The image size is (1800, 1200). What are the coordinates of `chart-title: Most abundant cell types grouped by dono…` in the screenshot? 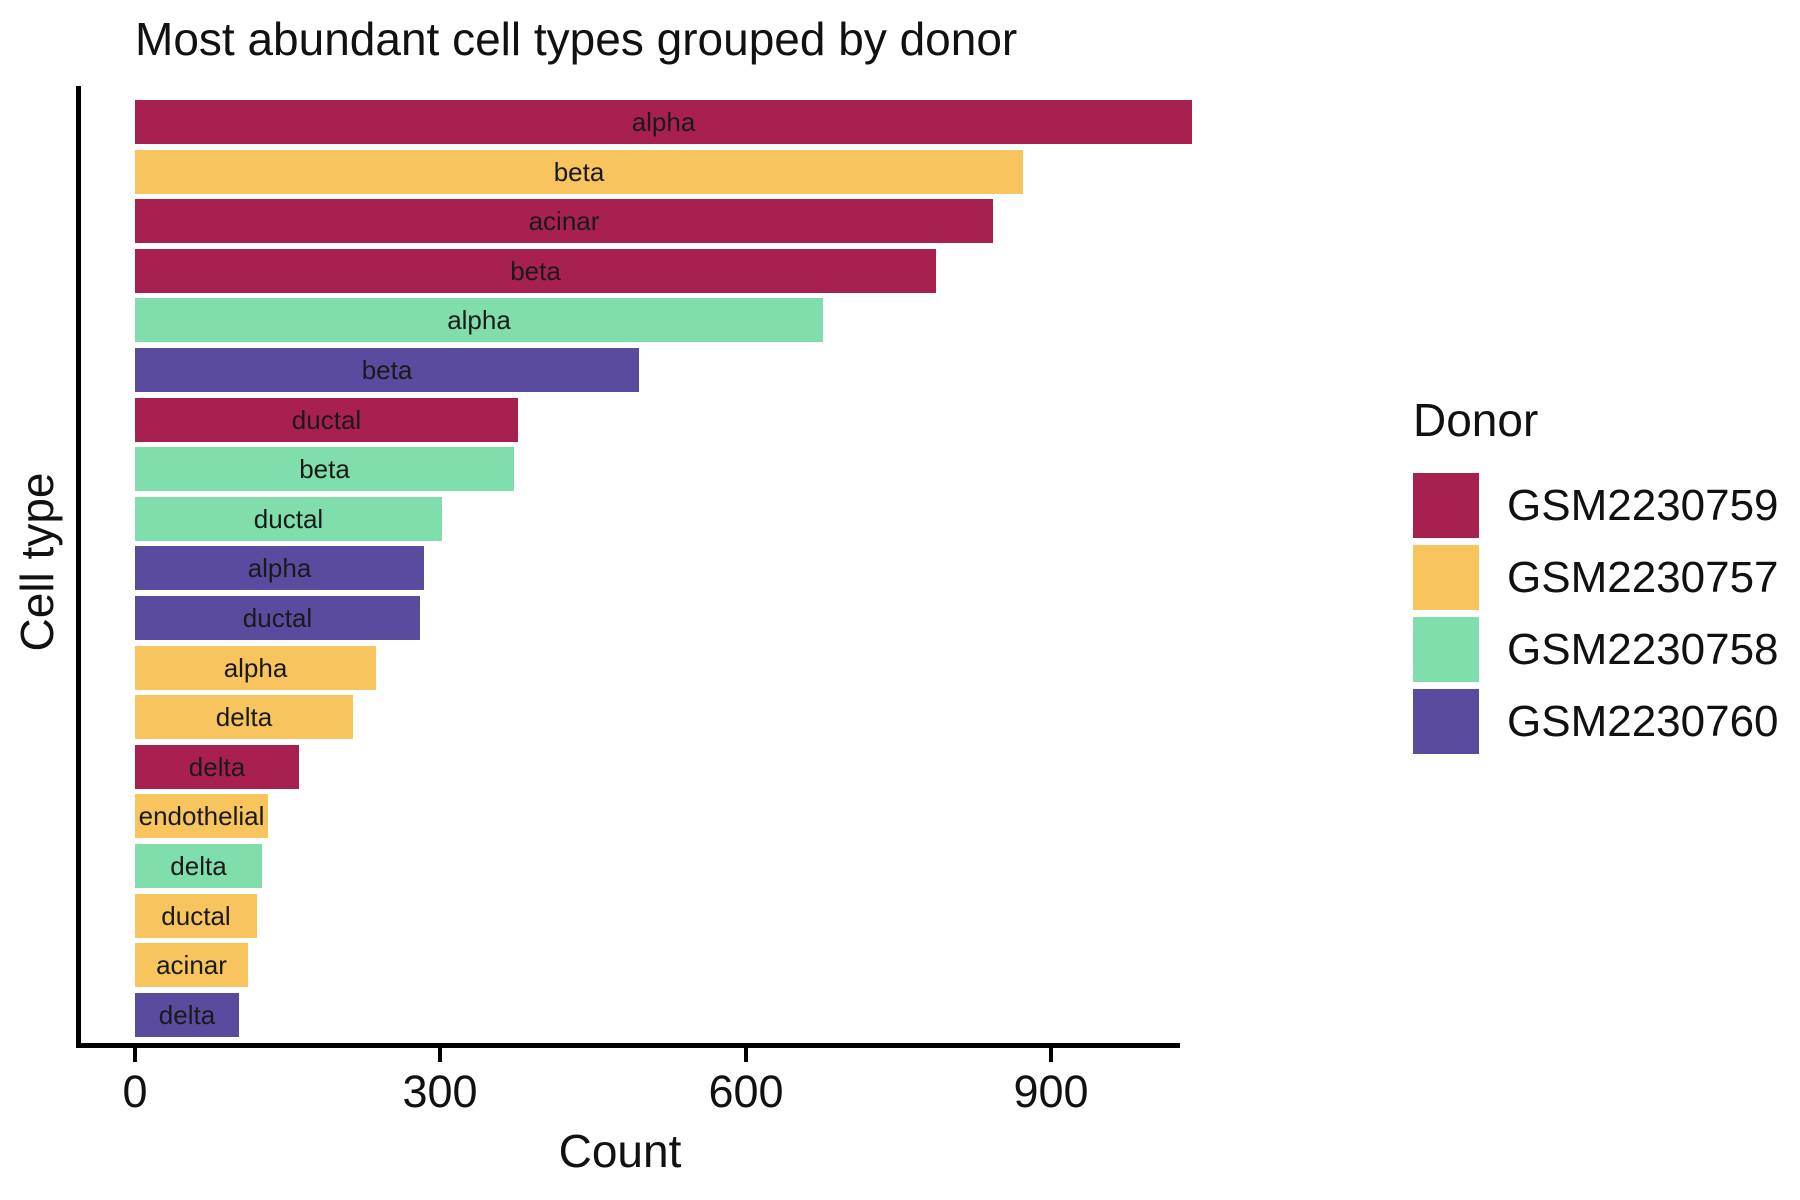 It's located at (576, 39).